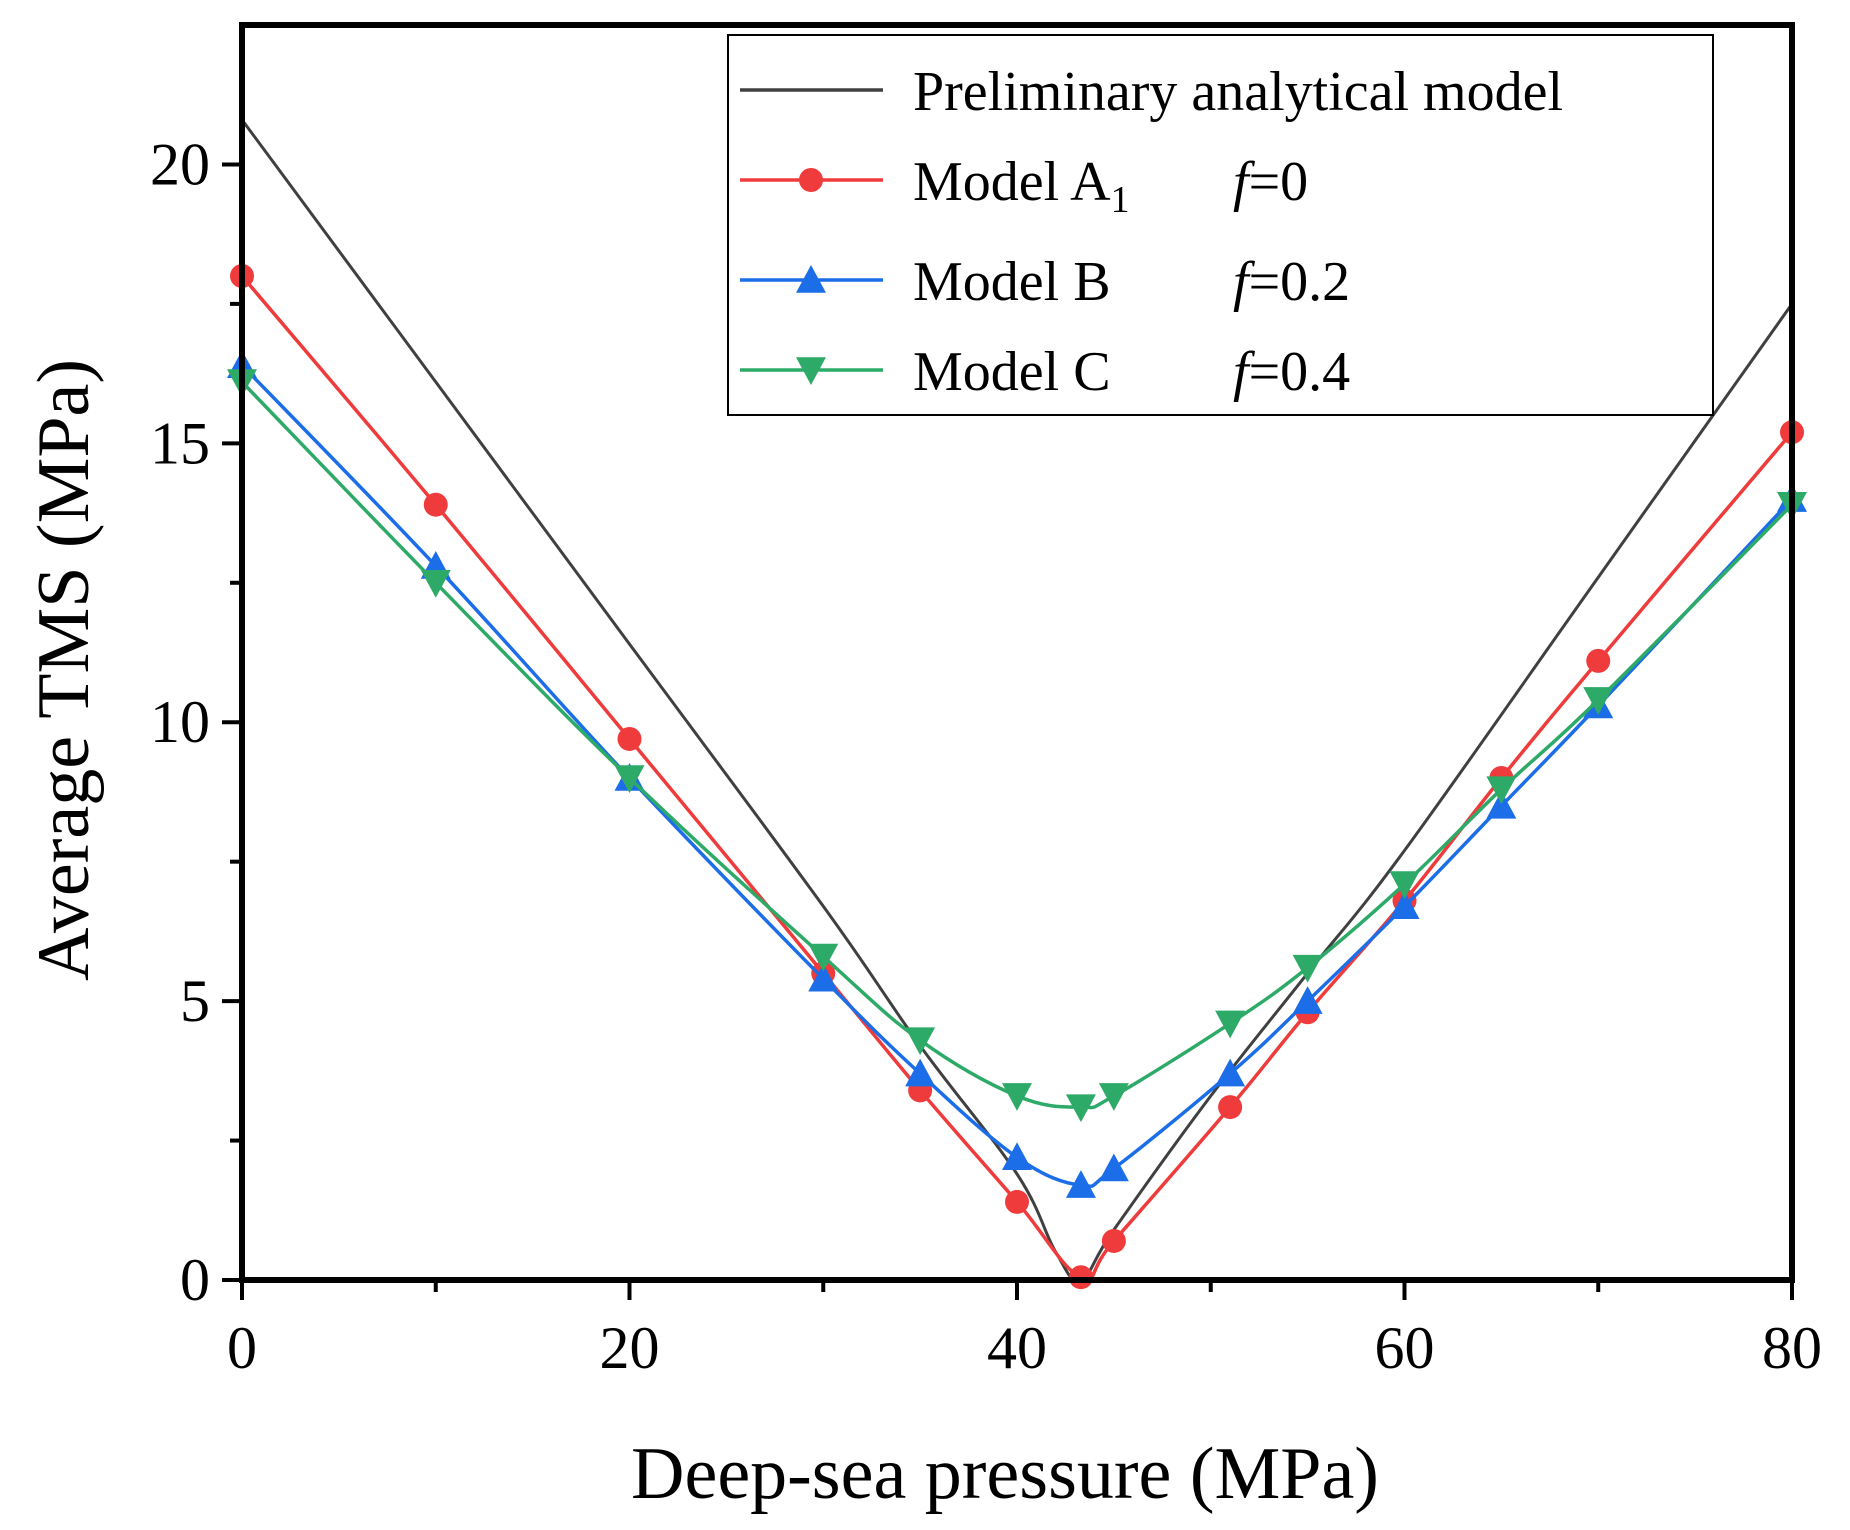 Image resolution: width=1850 pixels, height=1530 pixels. What do you see at coordinates (180, 164) in the screenshot?
I see `y-tick-label-4: 20` at bounding box center [180, 164].